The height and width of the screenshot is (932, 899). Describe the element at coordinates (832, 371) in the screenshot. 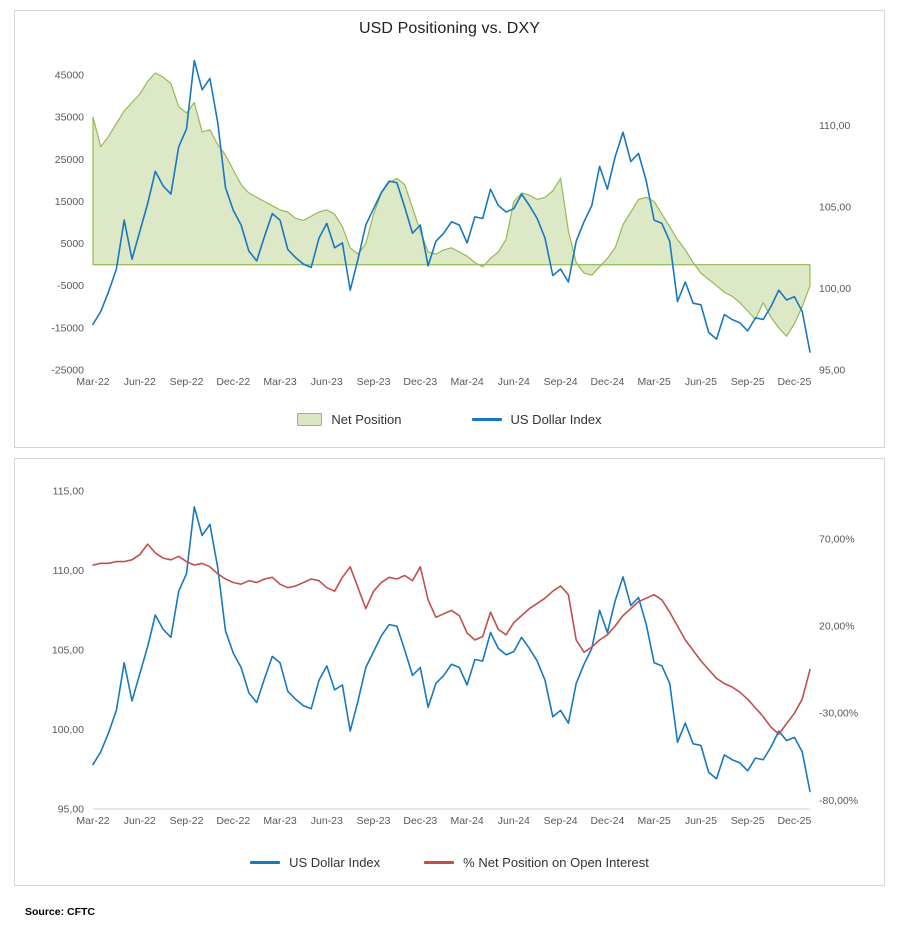

I see `right-axis-tick-label: 95,00` at that location.